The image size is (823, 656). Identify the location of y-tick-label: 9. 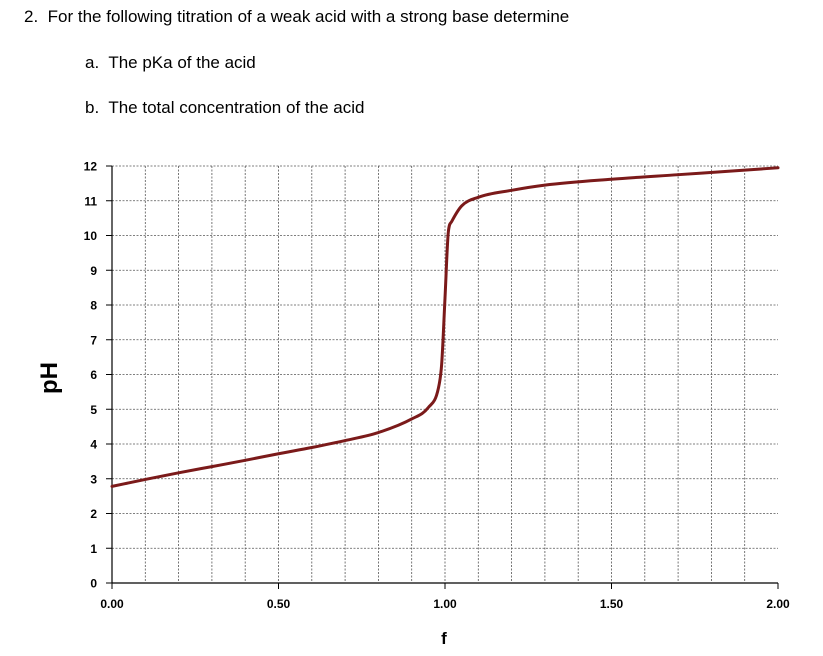
(93, 271).